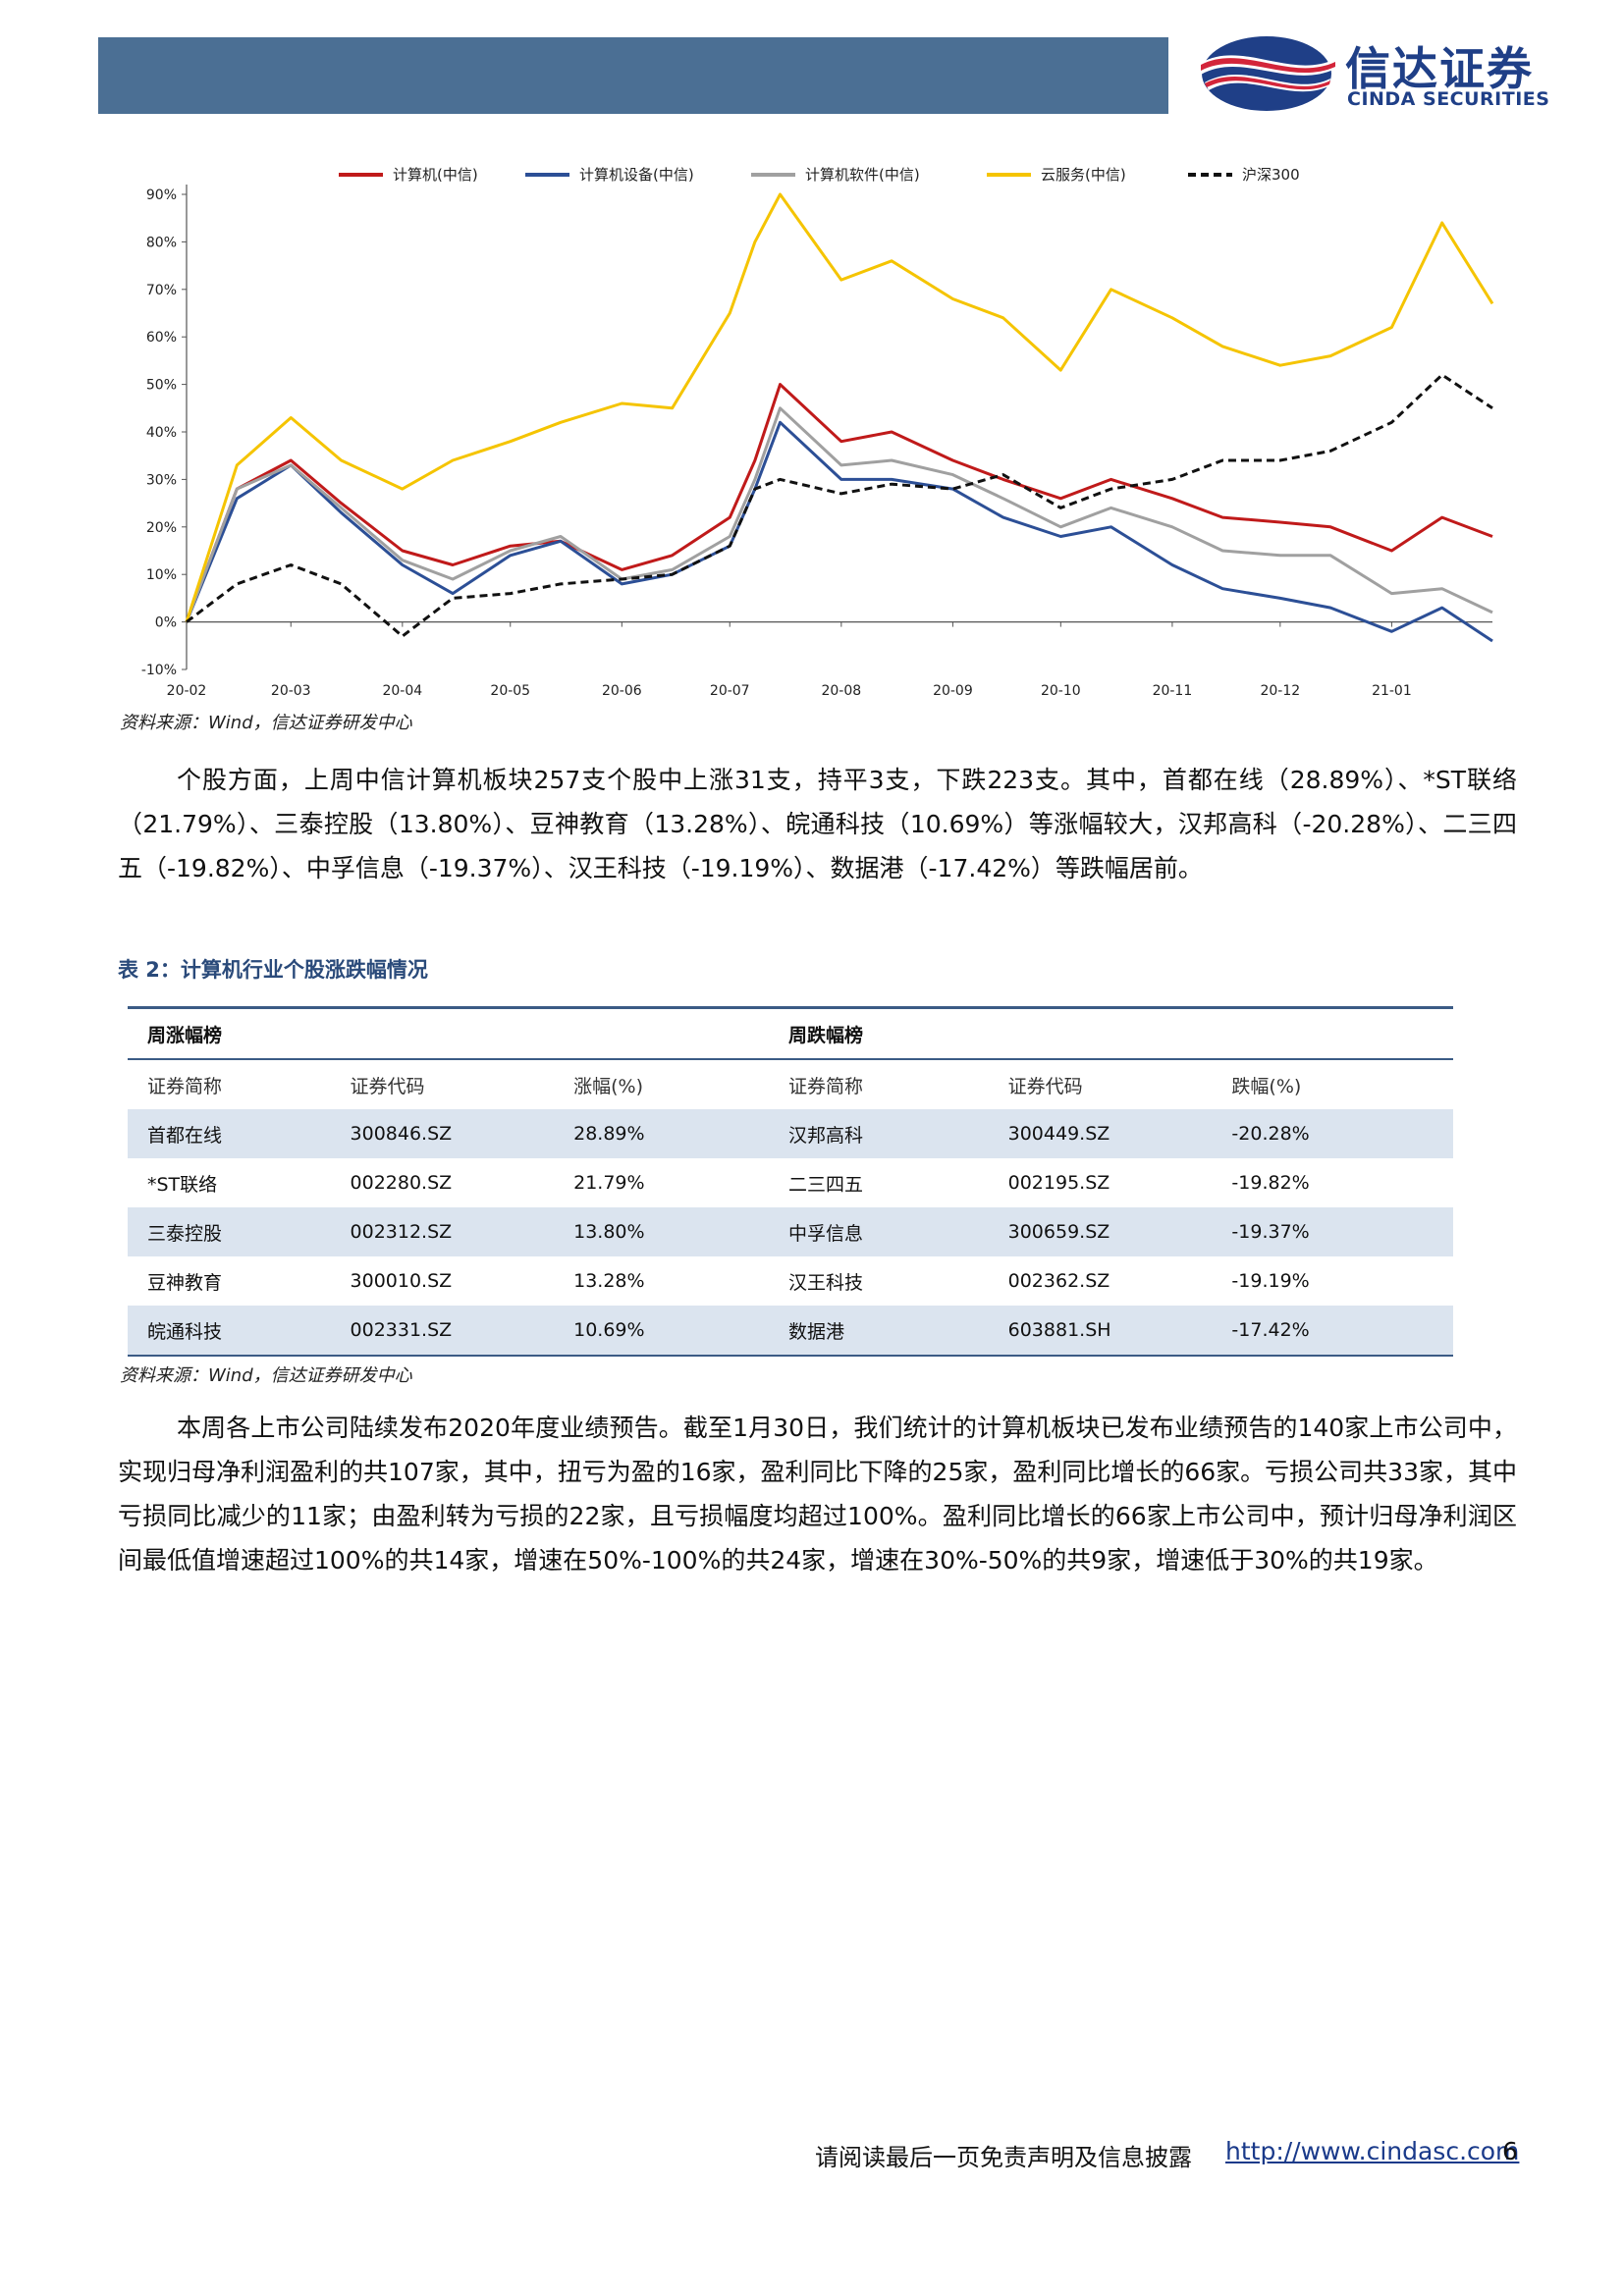 The height and width of the screenshot is (2296, 1624). What do you see at coordinates (448, 1033) in the screenshot?
I see `group-gainers: 周涨幅榜` at bounding box center [448, 1033].